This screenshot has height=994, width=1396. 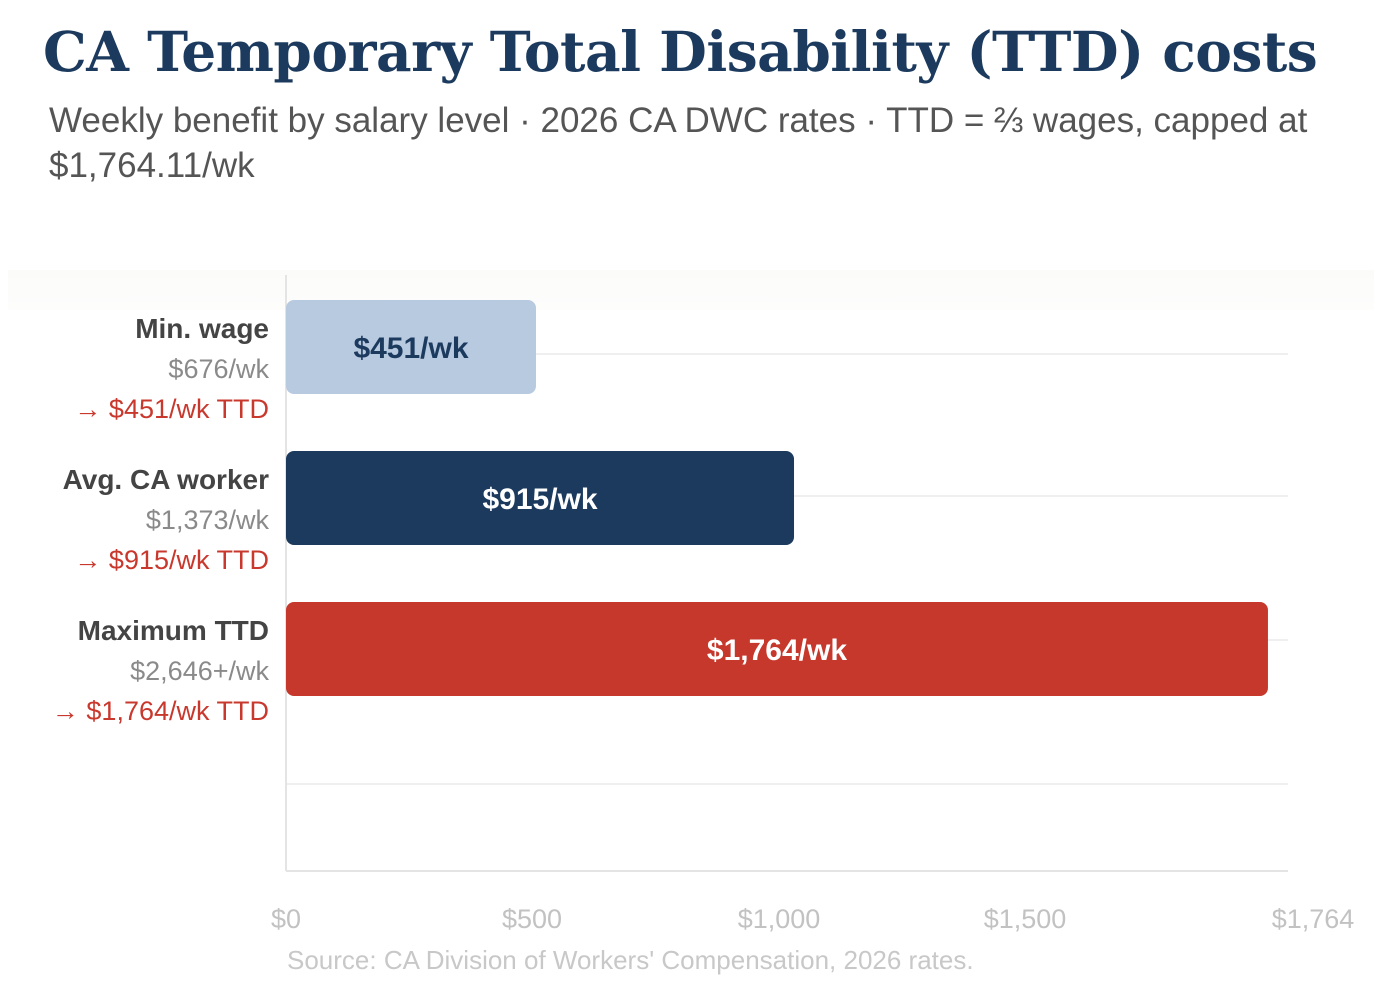 What do you see at coordinates (202, 328) in the screenshot?
I see `category-label: Min. wage` at bounding box center [202, 328].